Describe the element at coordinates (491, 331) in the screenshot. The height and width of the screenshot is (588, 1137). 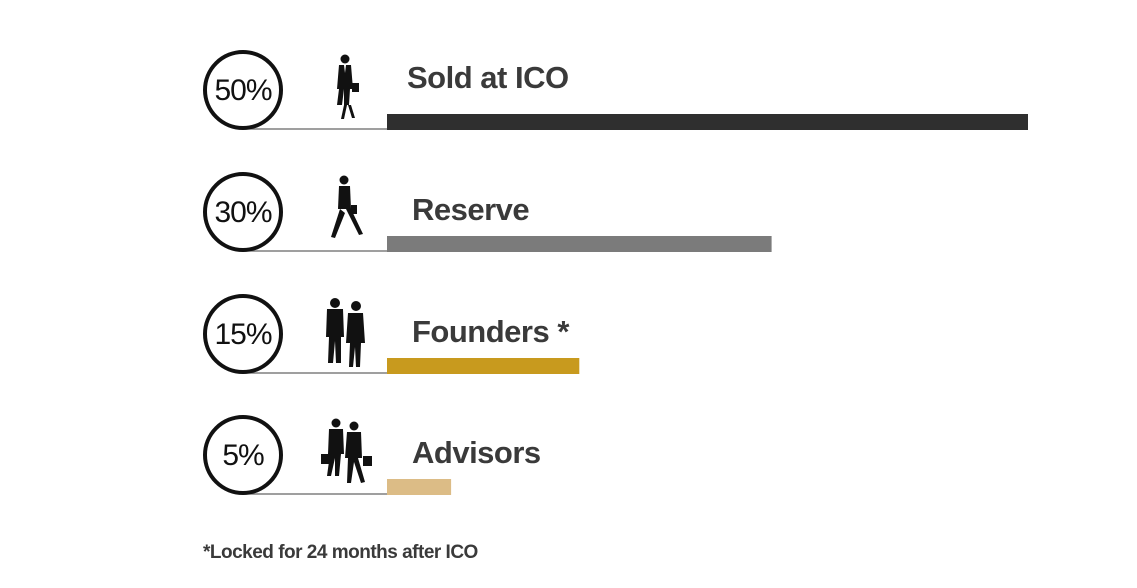
I see `category-label: Founders *` at that location.